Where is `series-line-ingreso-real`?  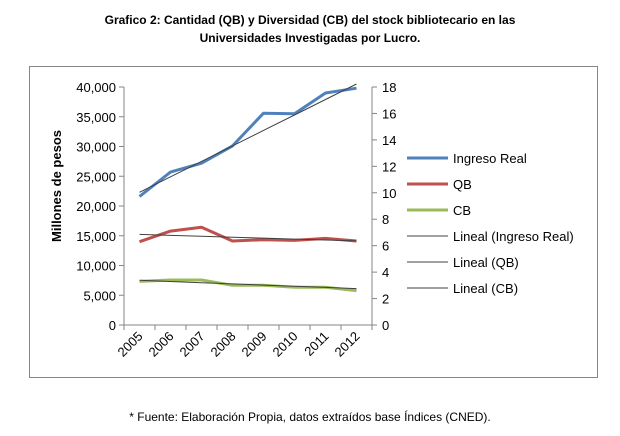
series-line-ingreso-real is located at coordinates (247, 142).